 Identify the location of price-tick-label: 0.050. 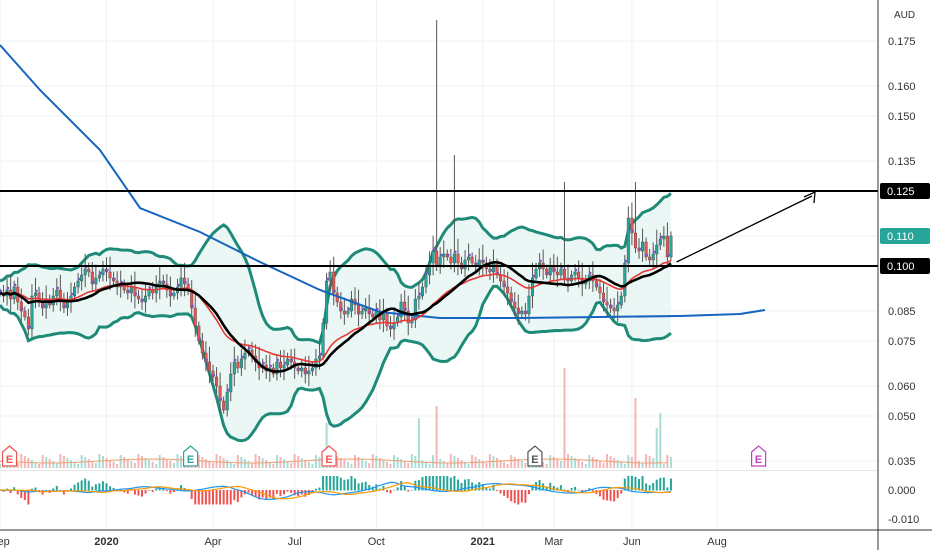
(902, 417).